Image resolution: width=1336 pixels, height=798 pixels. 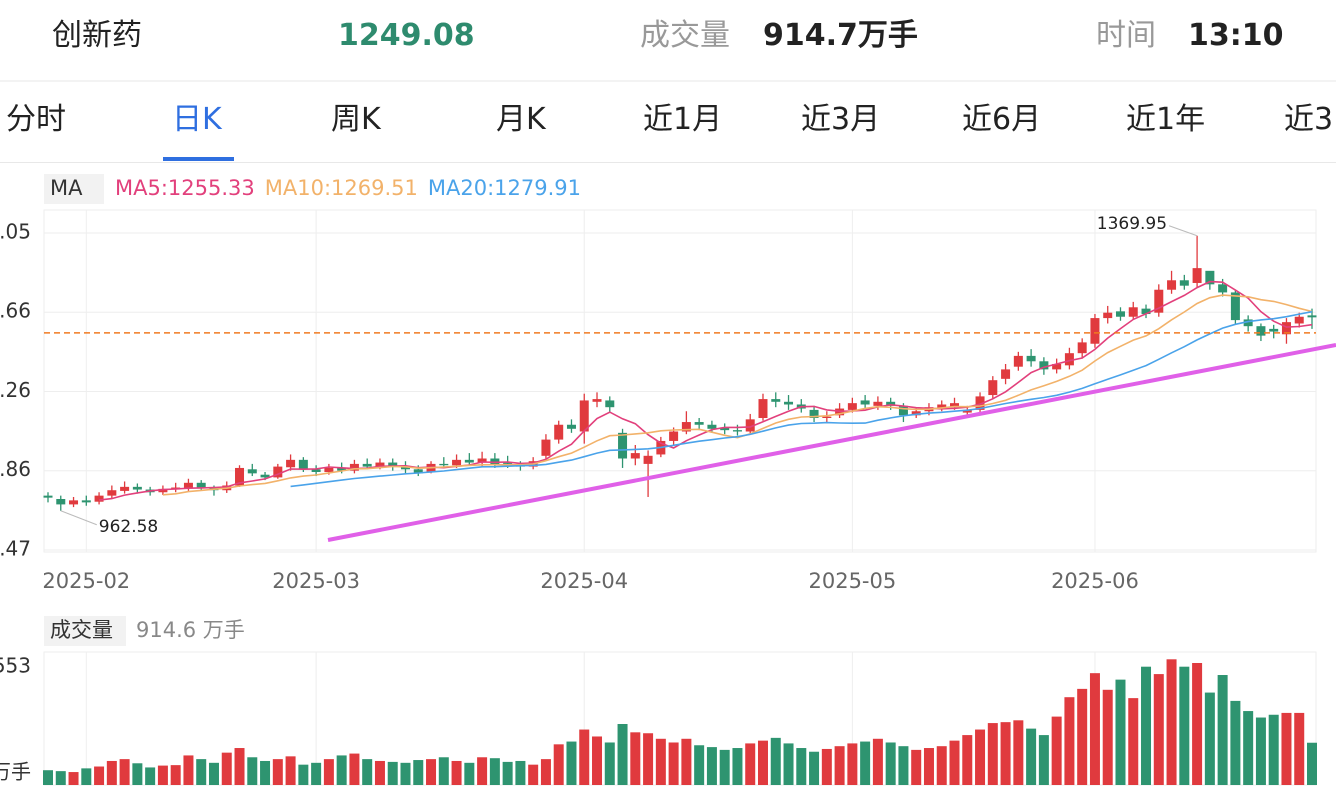 I want to click on price: 1249.08, so click(x=406, y=35).